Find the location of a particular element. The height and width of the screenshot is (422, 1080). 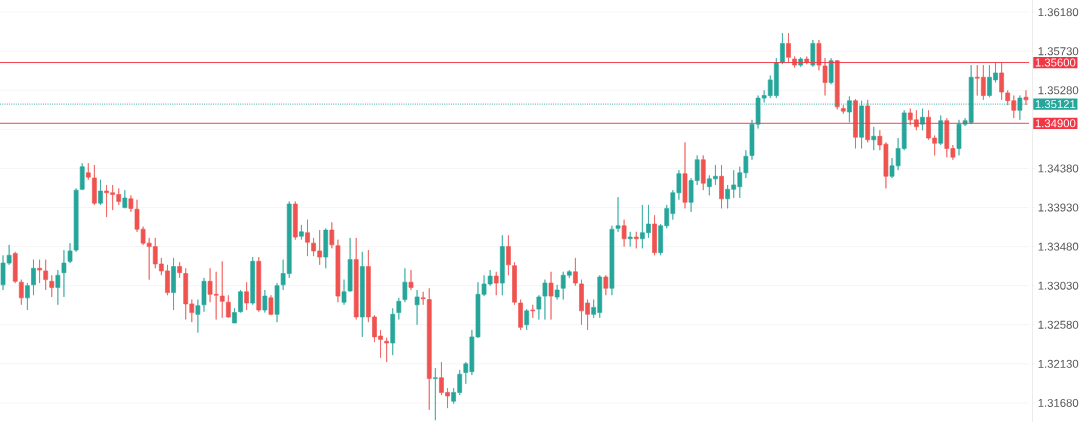

y-tick-label: 1.31680 is located at coordinates (1058, 402).